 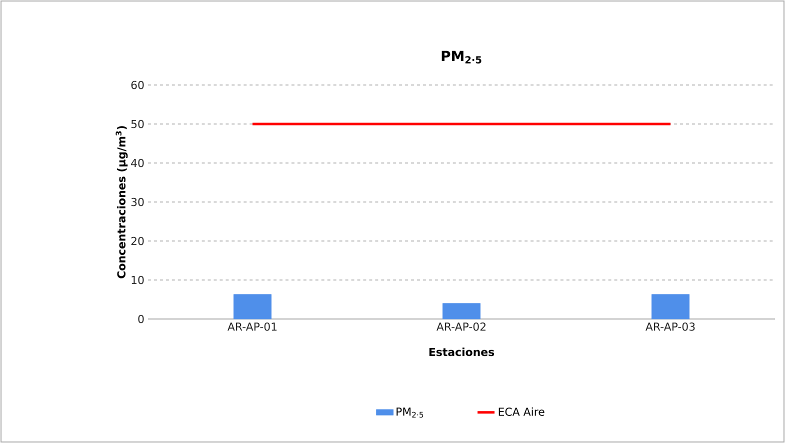 What do you see at coordinates (410, 413) in the screenshot?
I see `legend-label: PM$_{2·5}$` at bounding box center [410, 413].